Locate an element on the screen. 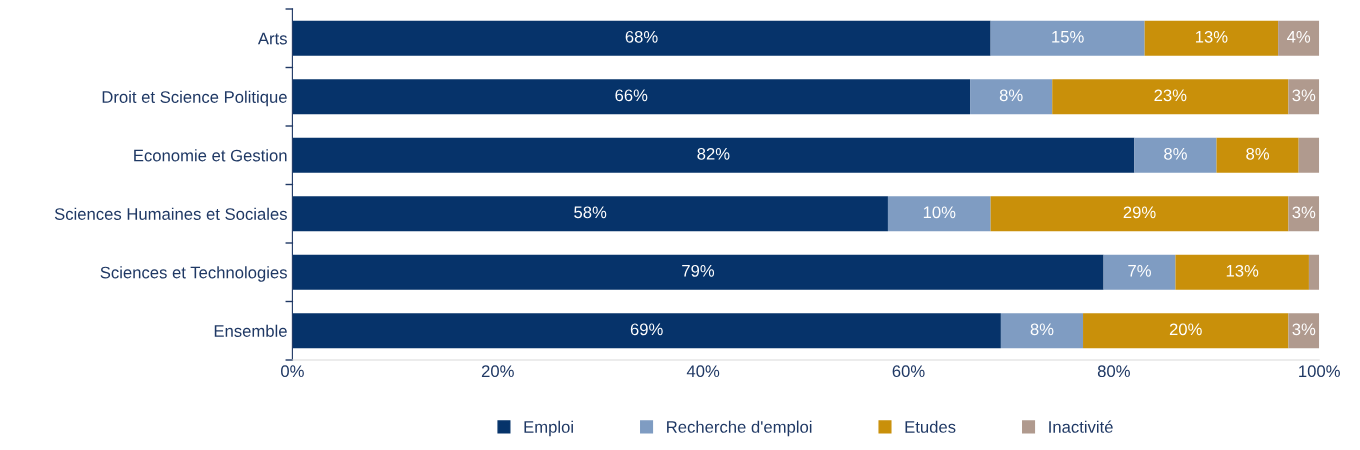 The image size is (1360, 450). legend-label: Inactivité is located at coordinates (1081, 426).